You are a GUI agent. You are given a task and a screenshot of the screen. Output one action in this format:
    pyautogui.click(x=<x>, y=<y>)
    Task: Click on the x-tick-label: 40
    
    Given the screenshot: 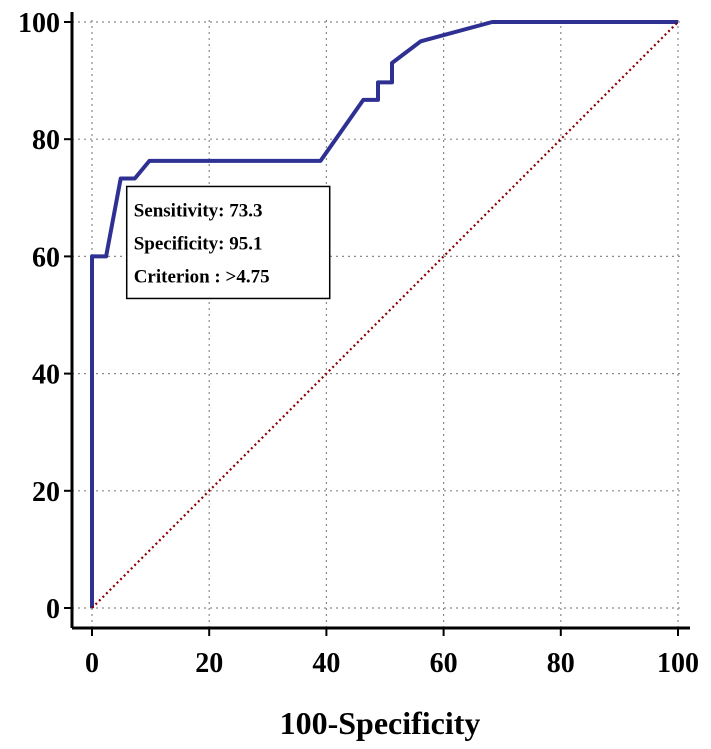 What is the action you would take?
    pyautogui.click(x=326, y=663)
    